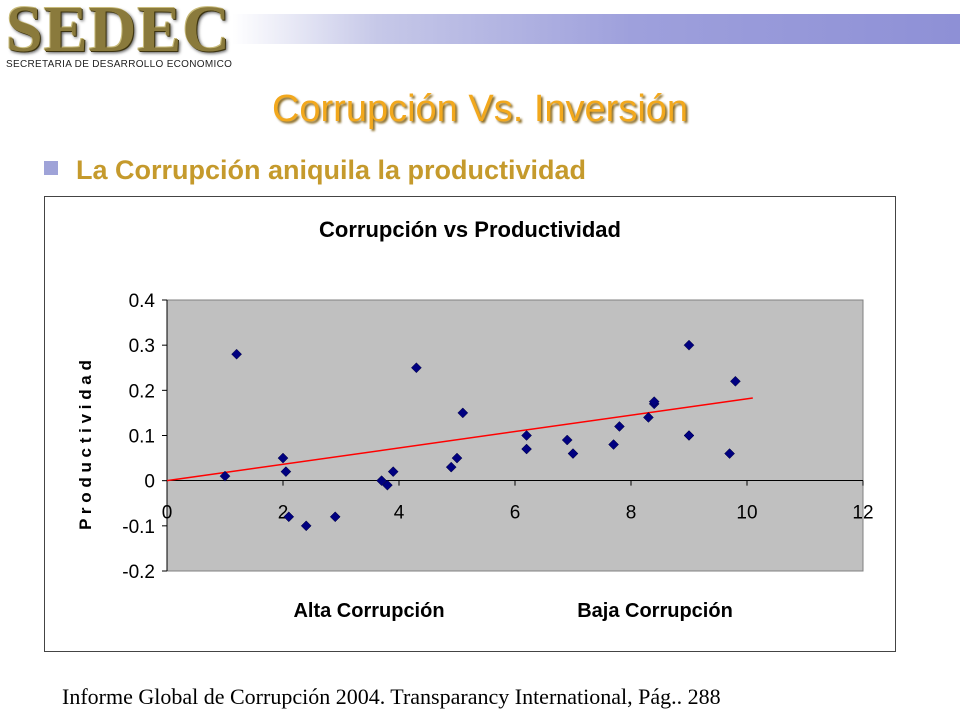 The image size is (960, 720). What do you see at coordinates (631, 513) in the screenshot?
I see `x-tick-label: 8` at bounding box center [631, 513].